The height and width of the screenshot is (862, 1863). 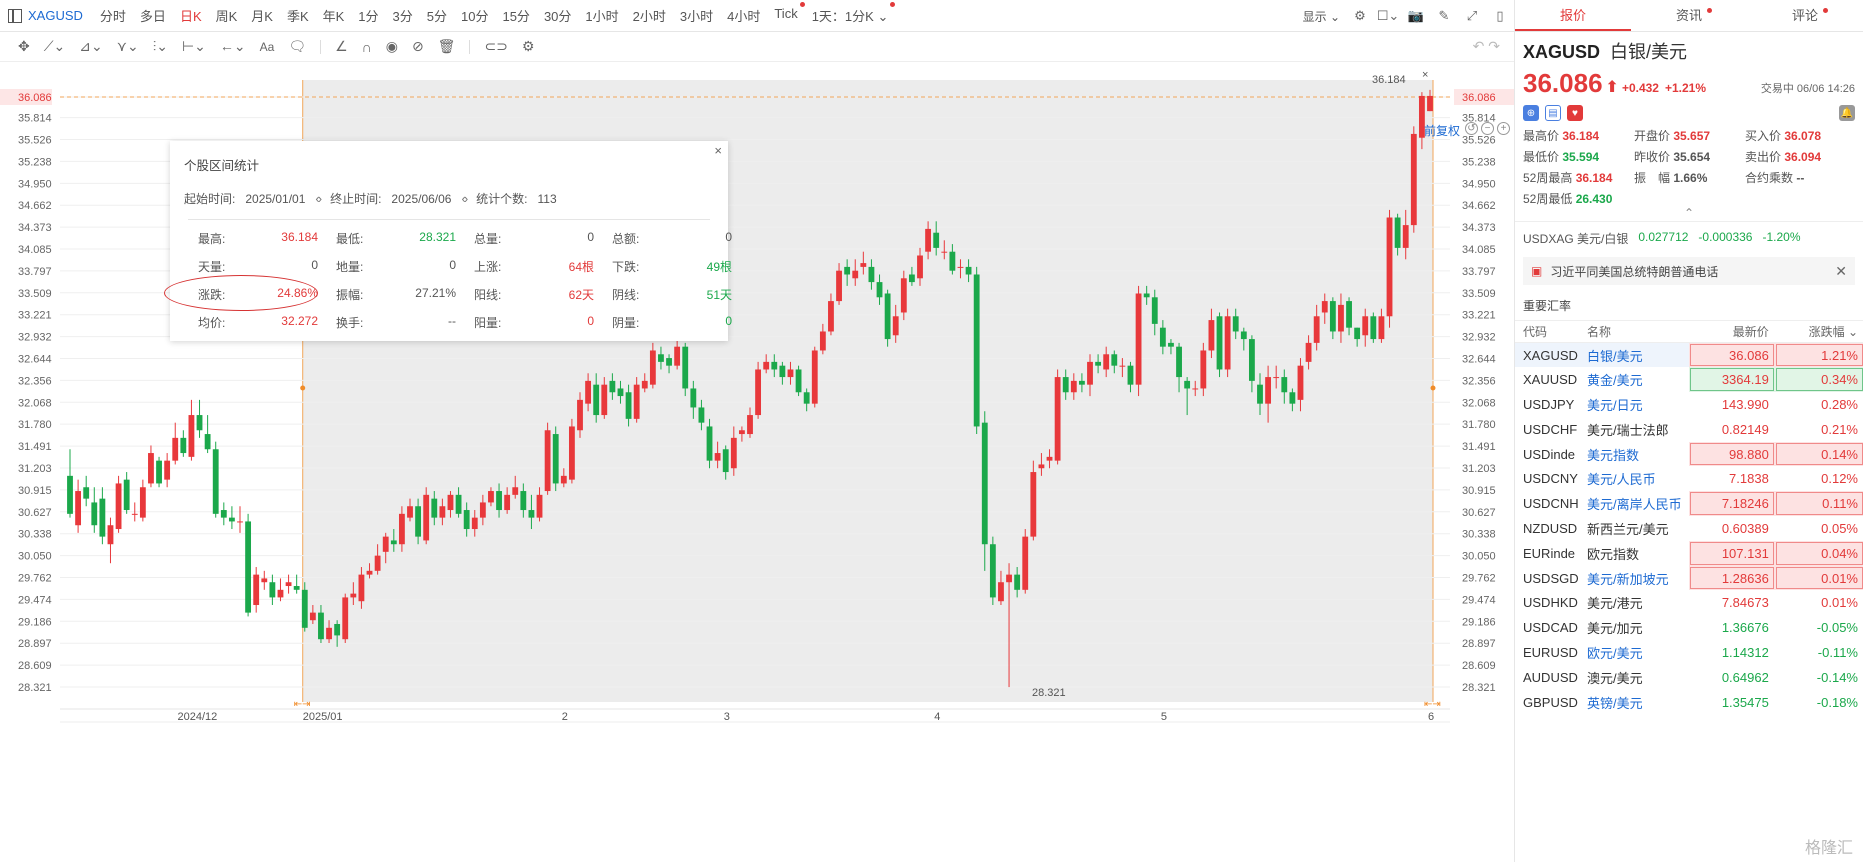 I want to click on close-icon: ✕, so click(x=1841, y=270).